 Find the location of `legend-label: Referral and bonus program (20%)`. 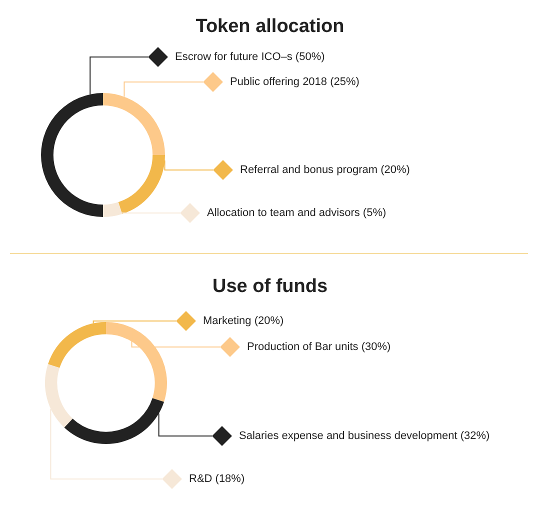

legend-label: Referral and bonus program (20%) is located at coordinates (325, 170).